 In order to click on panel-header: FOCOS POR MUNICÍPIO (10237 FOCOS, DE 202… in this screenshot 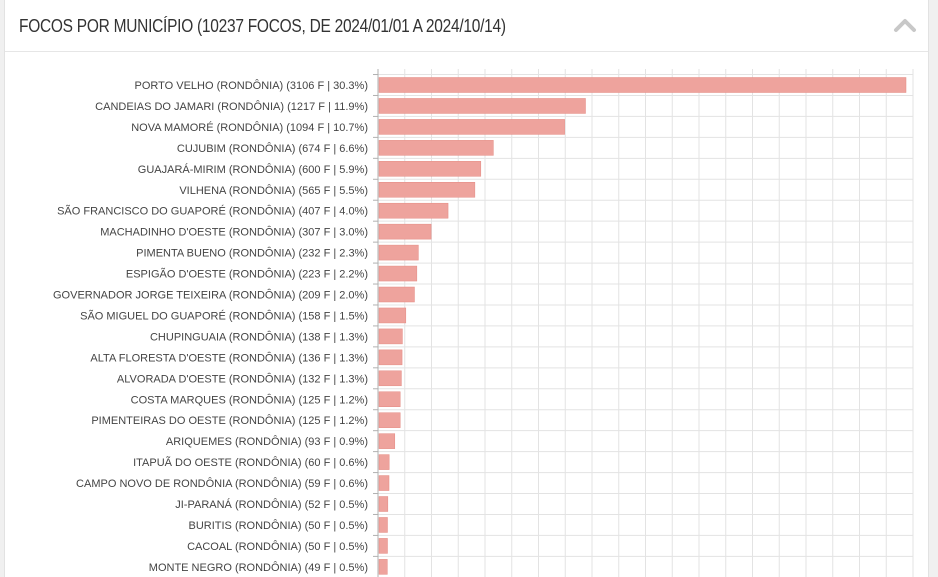, I will do `click(466, 26)`.